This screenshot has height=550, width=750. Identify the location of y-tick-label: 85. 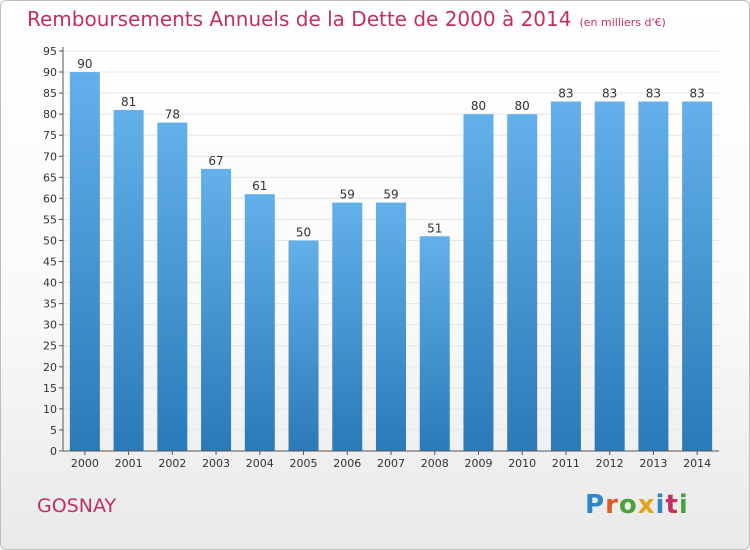
(50, 93).